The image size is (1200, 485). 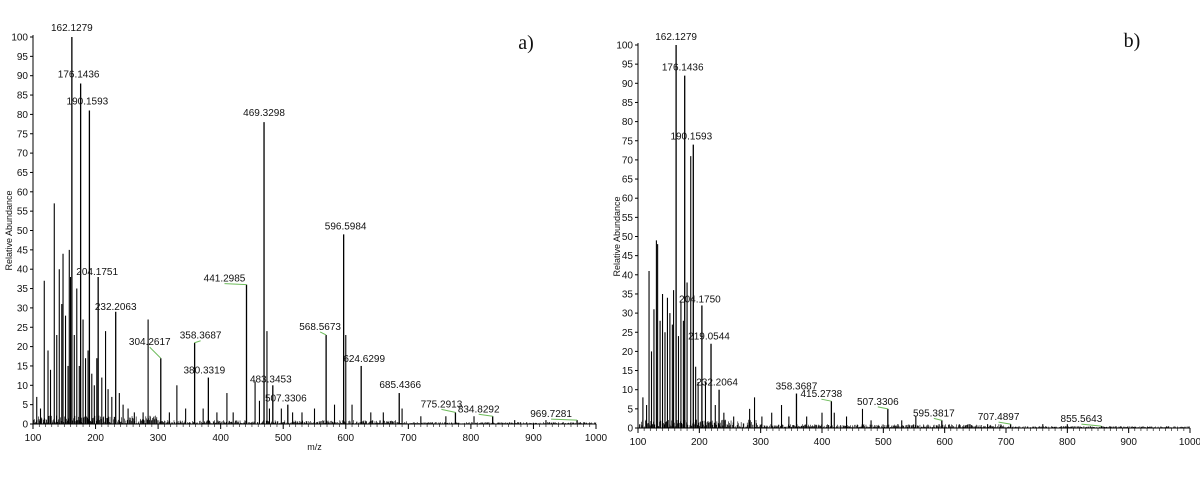 I want to click on y-tick-label: 75, so click(x=628, y=141).